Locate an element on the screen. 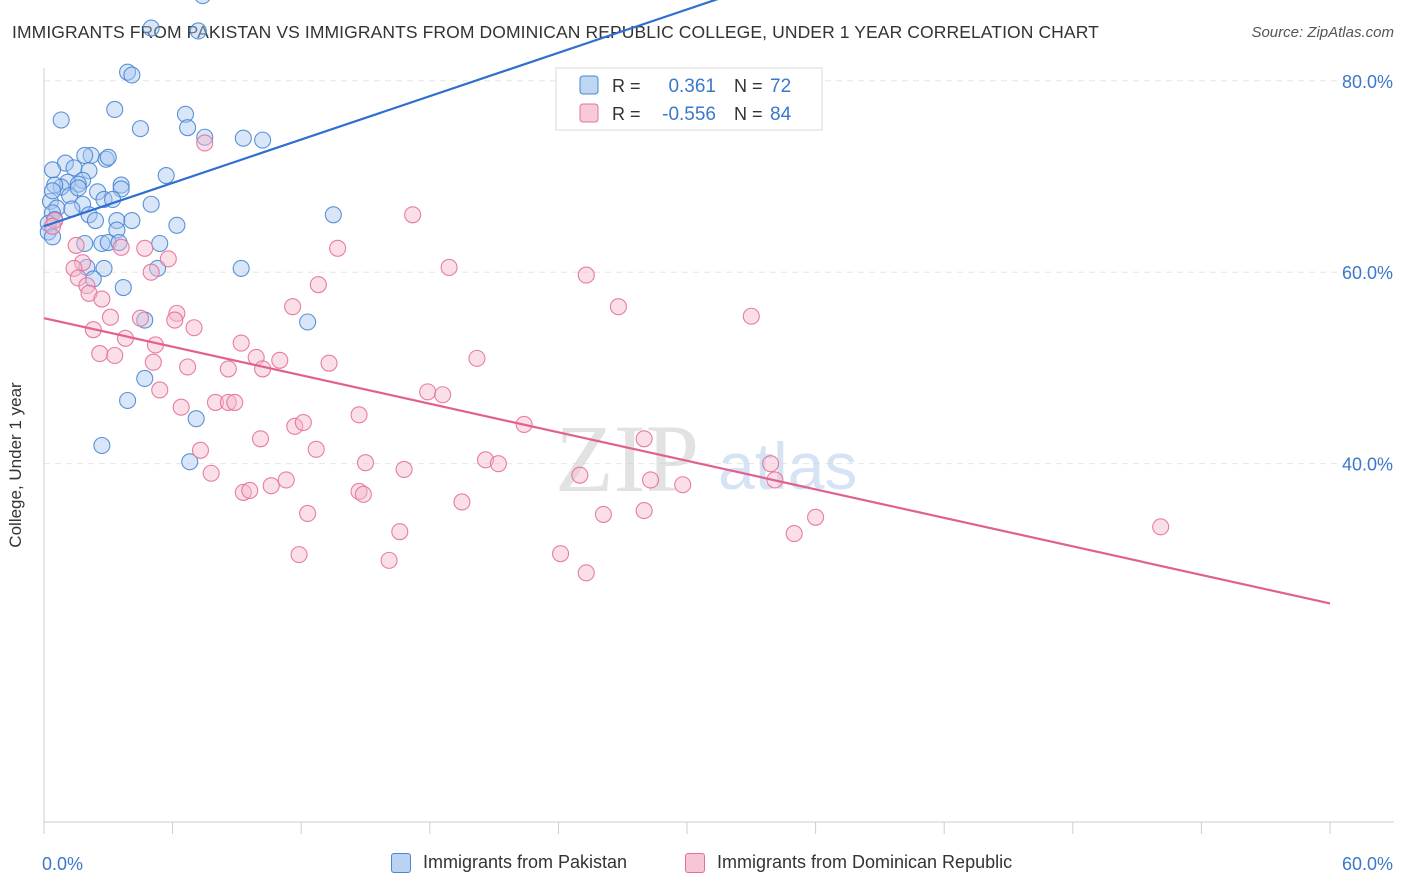 The image size is (1406, 892). watermark-atlas: atlas is located at coordinates (787, 466).